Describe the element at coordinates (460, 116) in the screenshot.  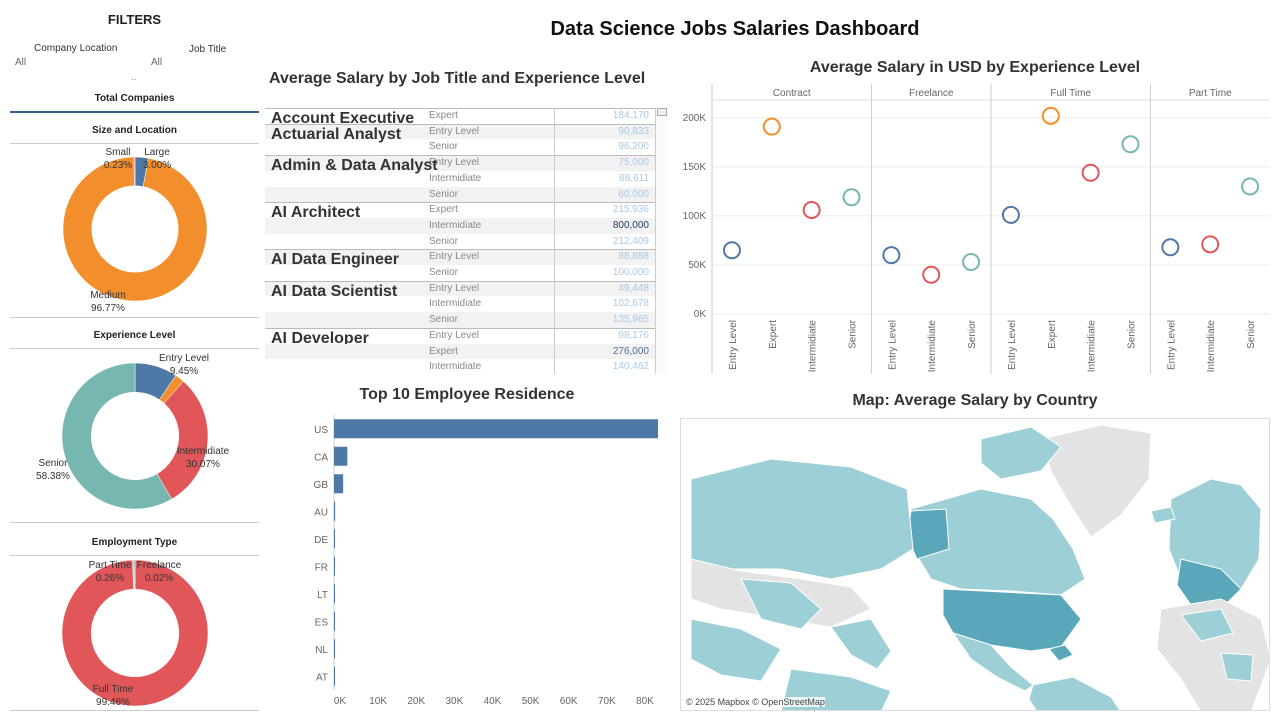
I see `table-row: Expert 184,170` at that location.